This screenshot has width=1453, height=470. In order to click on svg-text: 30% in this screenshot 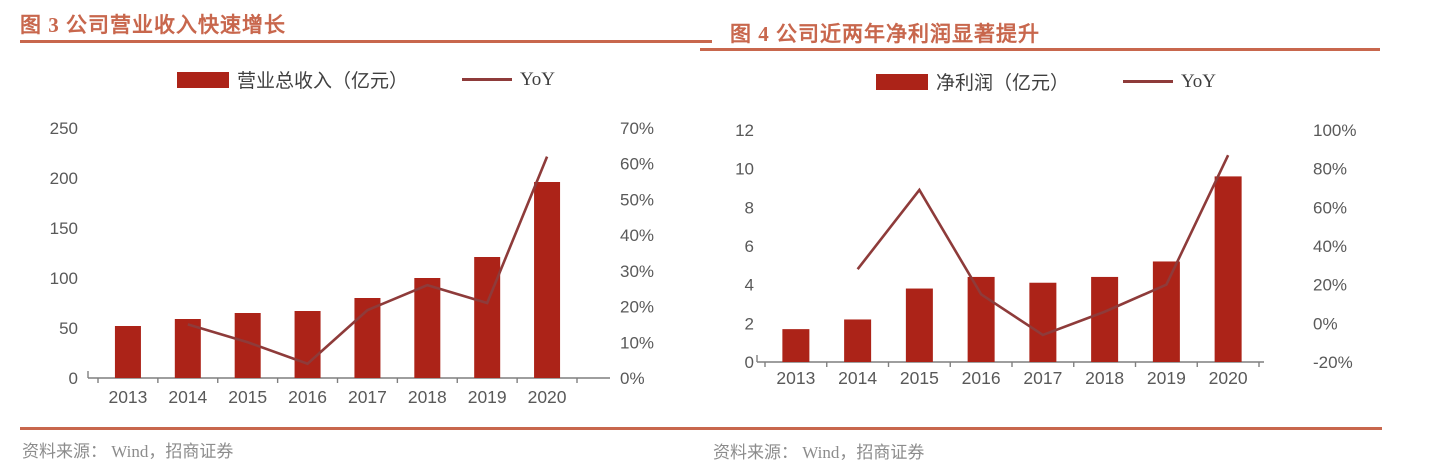, I will do `click(637, 271)`.